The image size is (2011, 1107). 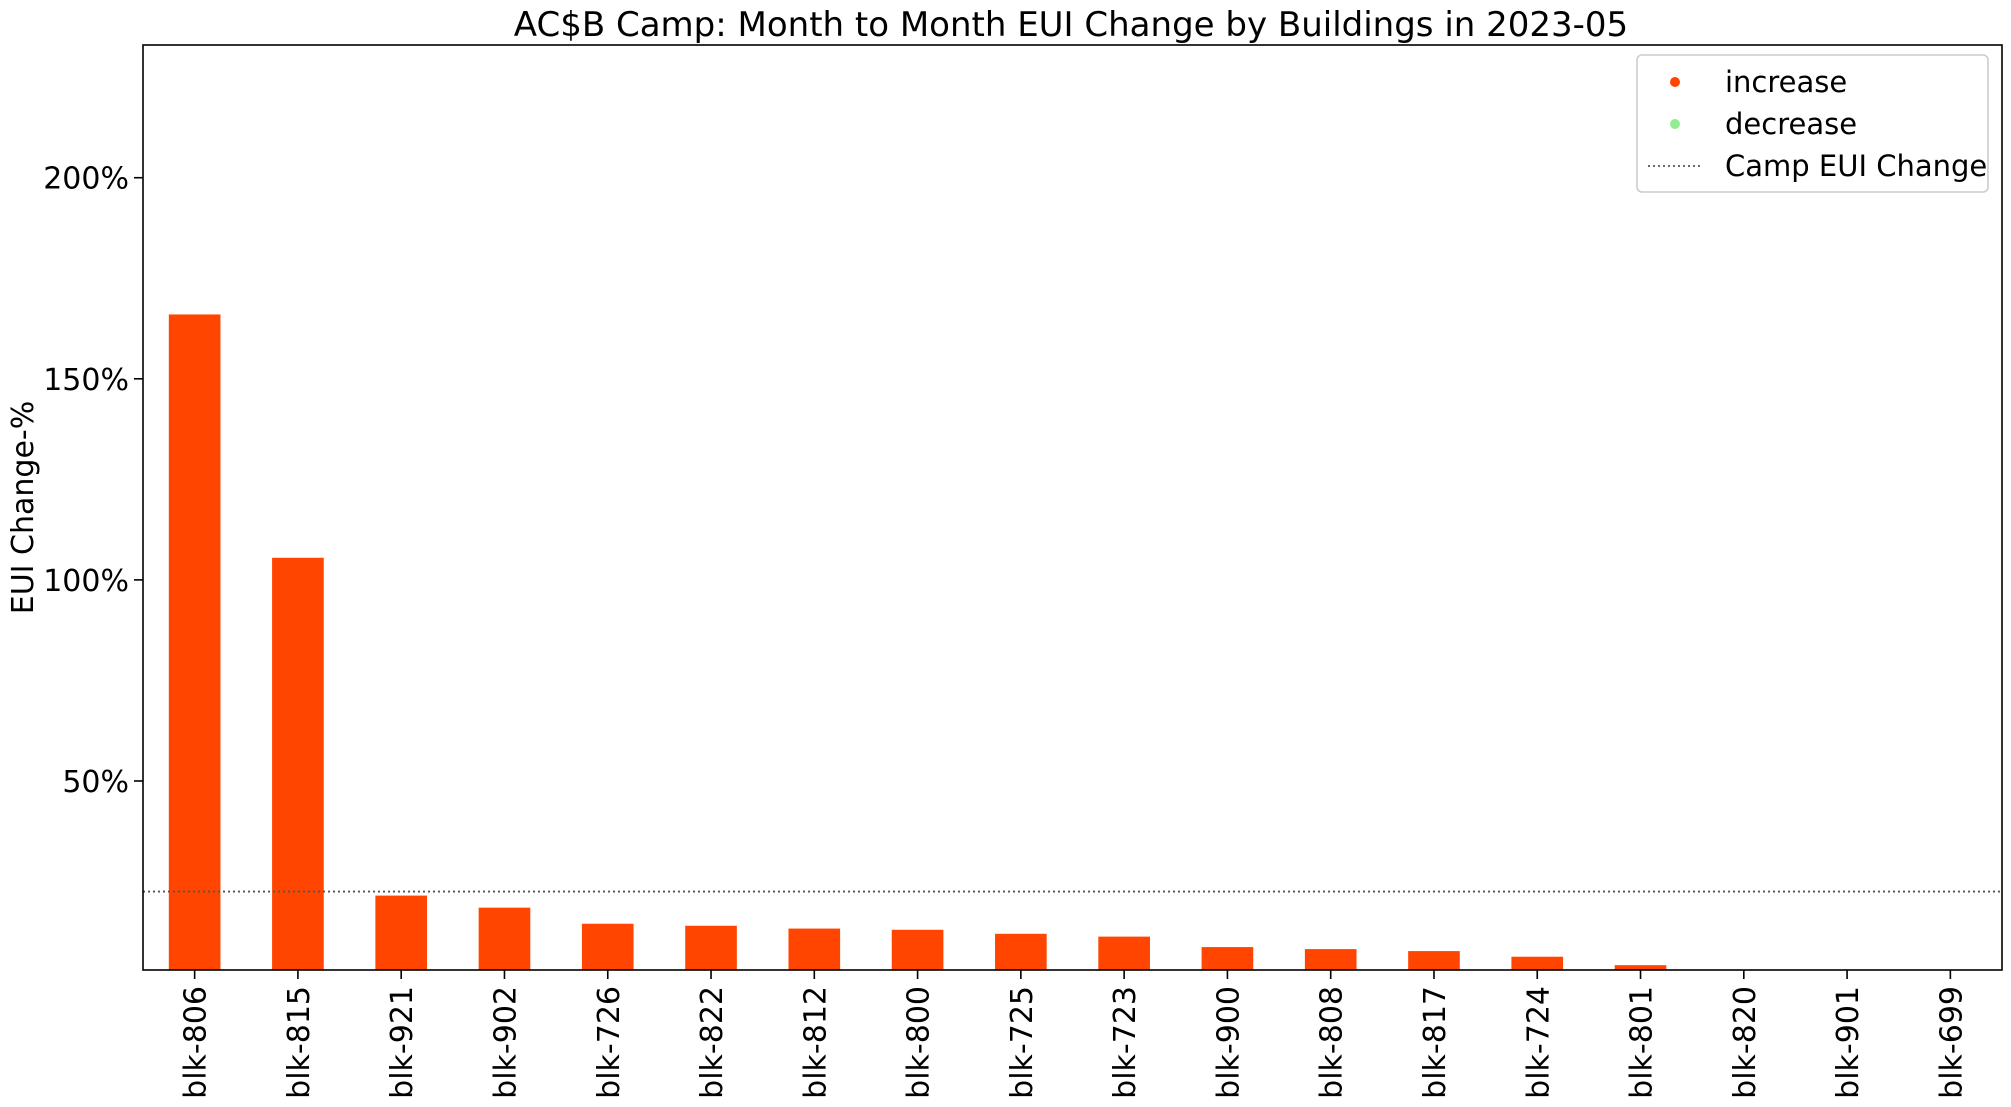 I want to click on x-tick-label: blk-902, so click(x=505, y=1042).